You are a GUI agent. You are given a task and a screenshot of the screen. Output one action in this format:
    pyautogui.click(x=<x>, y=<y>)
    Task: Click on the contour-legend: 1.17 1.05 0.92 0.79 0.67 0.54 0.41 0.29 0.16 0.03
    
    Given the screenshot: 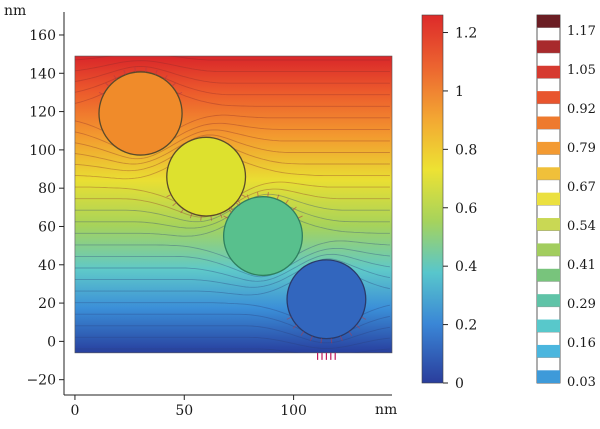 What is the action you would take?
    pyautogui.click(x=566, y=202)
    